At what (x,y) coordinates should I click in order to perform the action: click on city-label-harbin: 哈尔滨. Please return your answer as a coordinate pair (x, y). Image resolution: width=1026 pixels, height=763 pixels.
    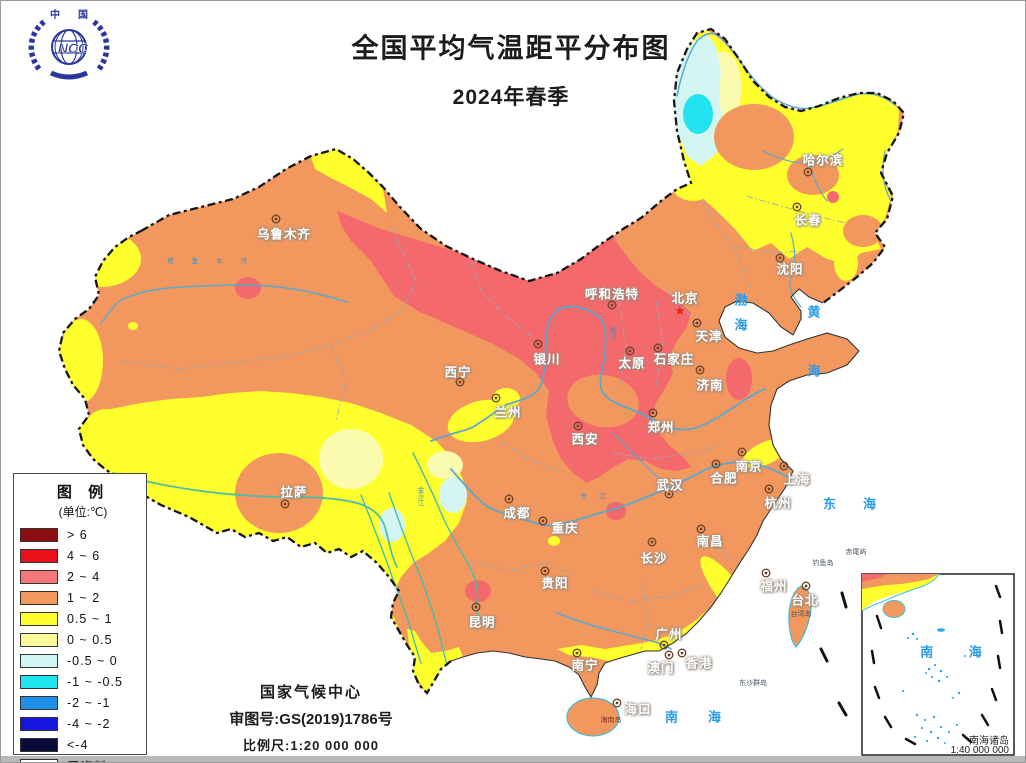
    Looking at the image, I should click on (823, 160).